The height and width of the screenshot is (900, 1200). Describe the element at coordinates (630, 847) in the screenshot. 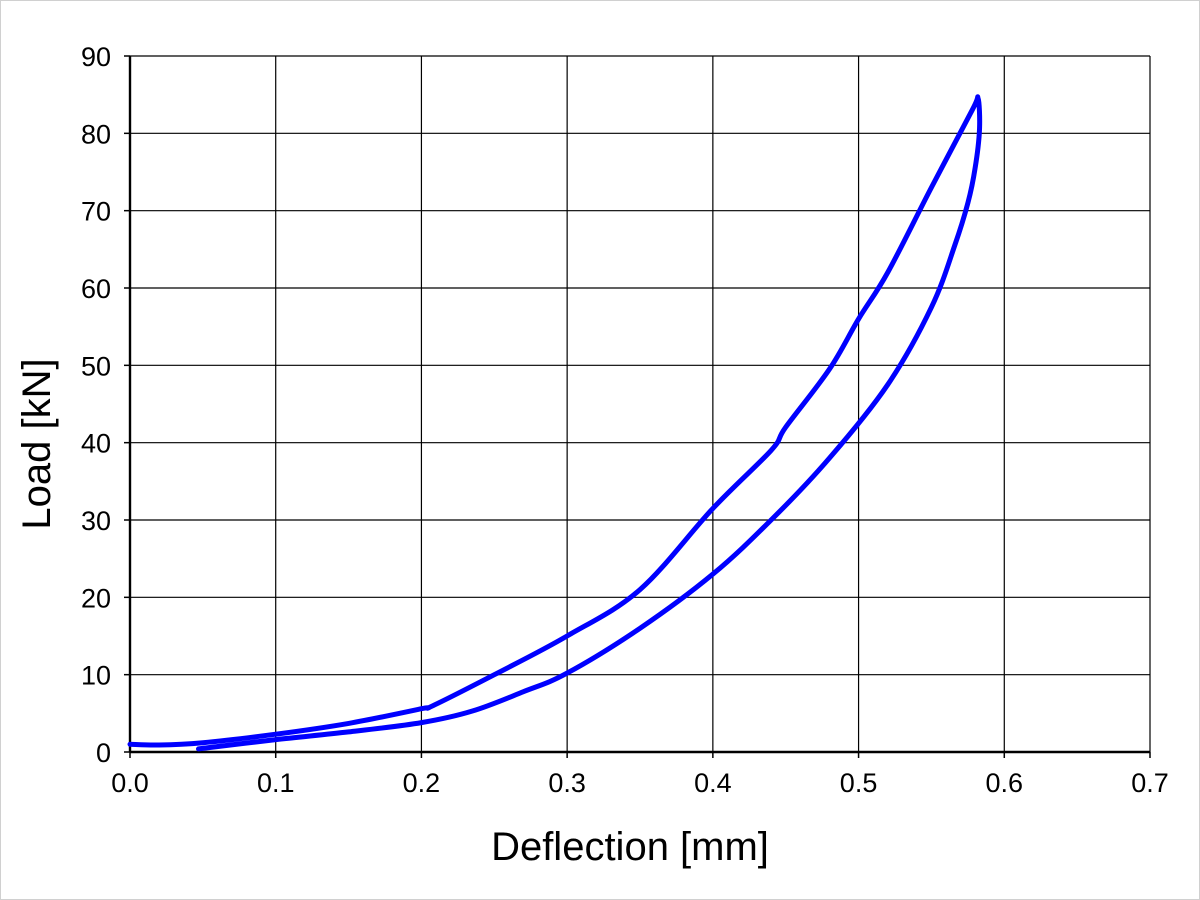

I see `x-axis-title: Deflection [mm]` at that location.